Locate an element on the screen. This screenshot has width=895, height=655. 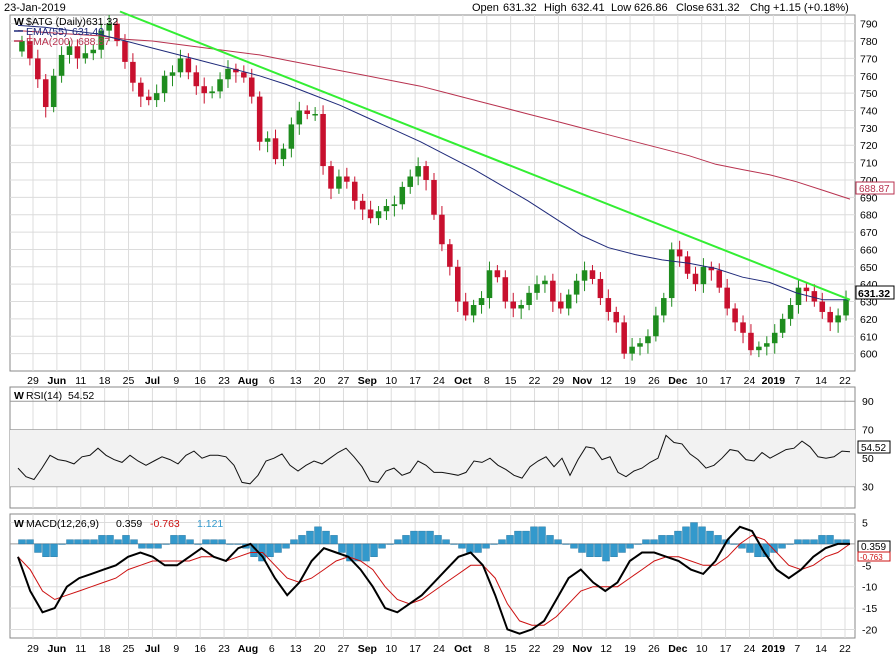
x-tick-label: Nov is located at coordinates (582, 381).